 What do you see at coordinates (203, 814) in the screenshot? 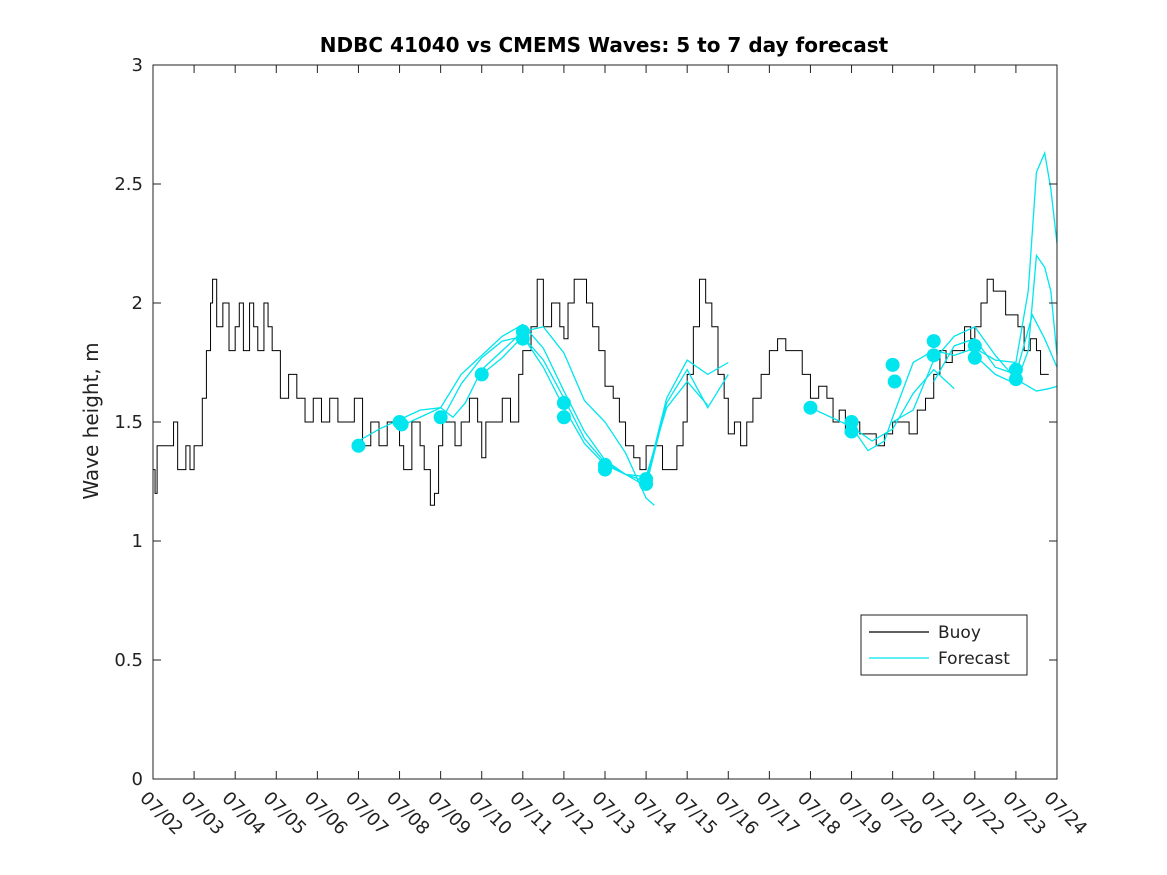
I see `x-tick-label: 07/03` at bounding box center [203, 814].